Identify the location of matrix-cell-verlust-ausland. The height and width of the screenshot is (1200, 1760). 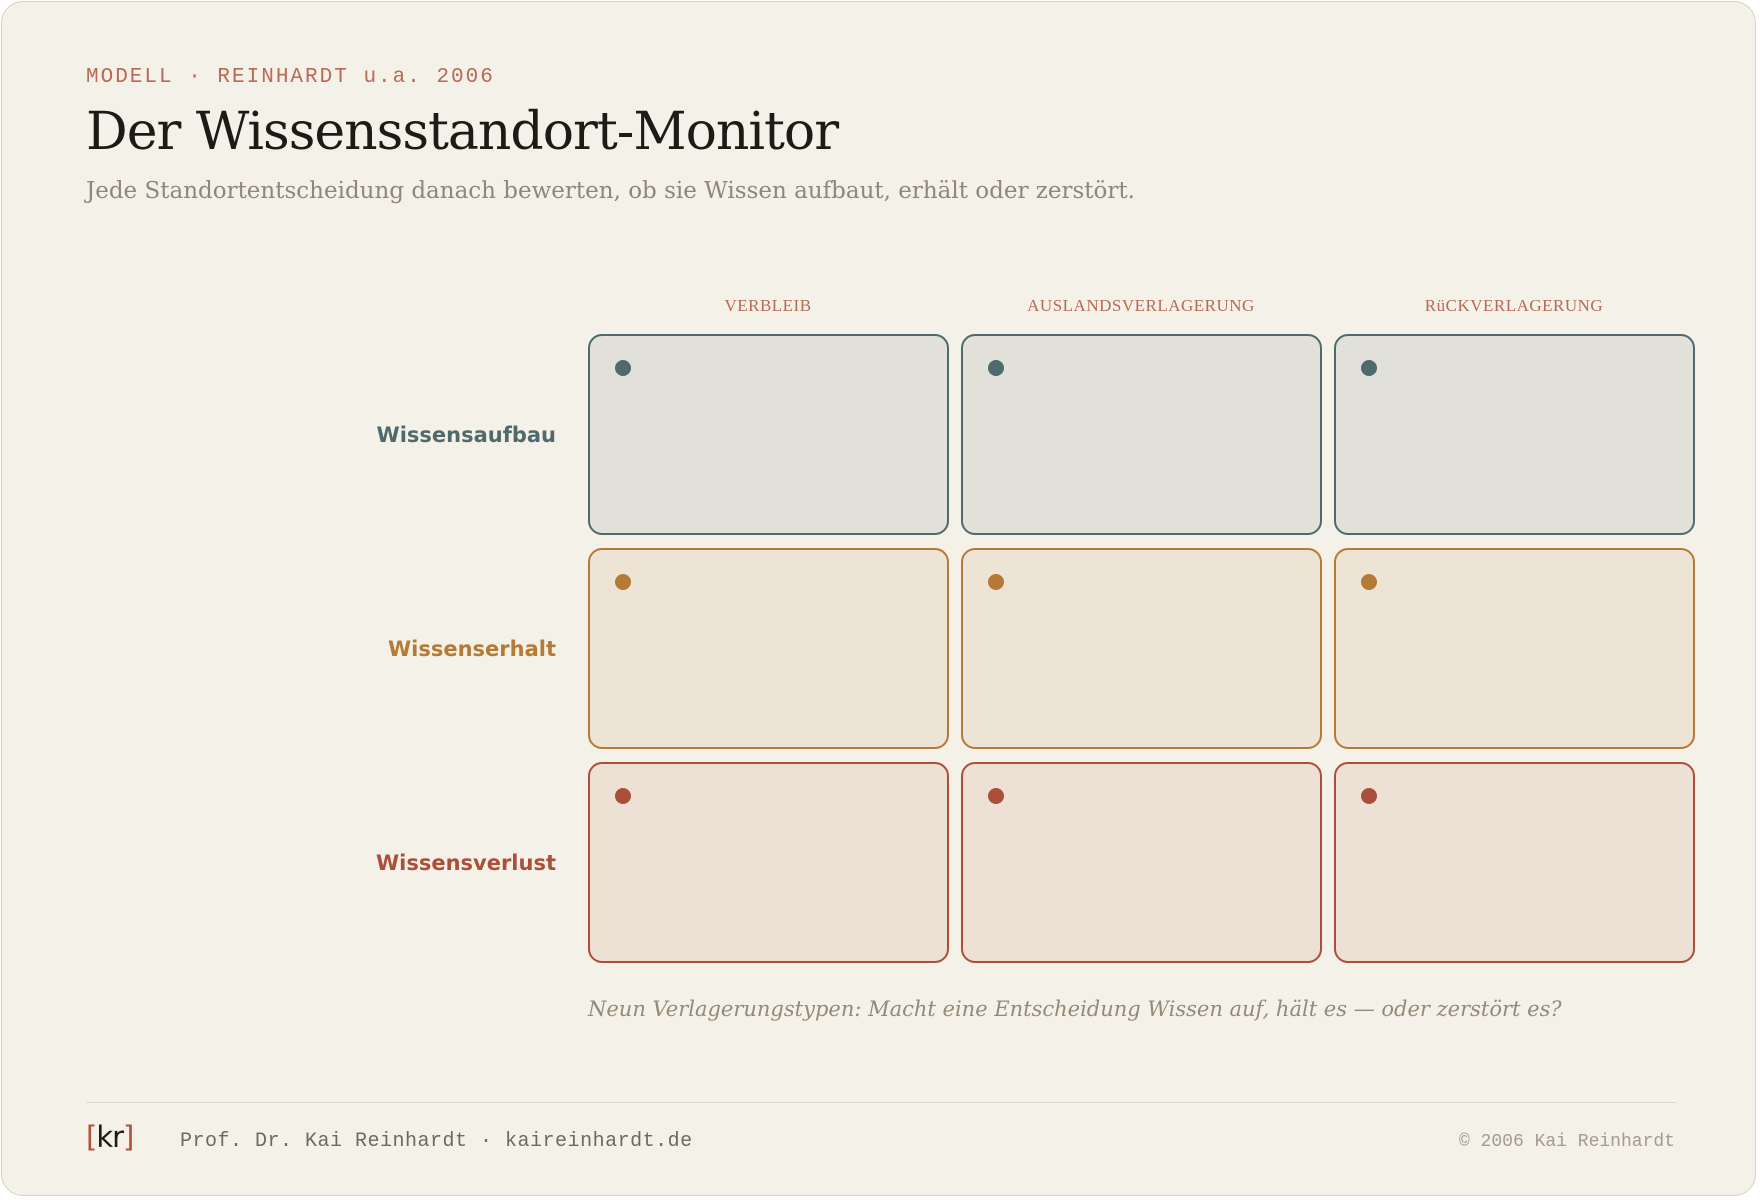
(1141, 862).